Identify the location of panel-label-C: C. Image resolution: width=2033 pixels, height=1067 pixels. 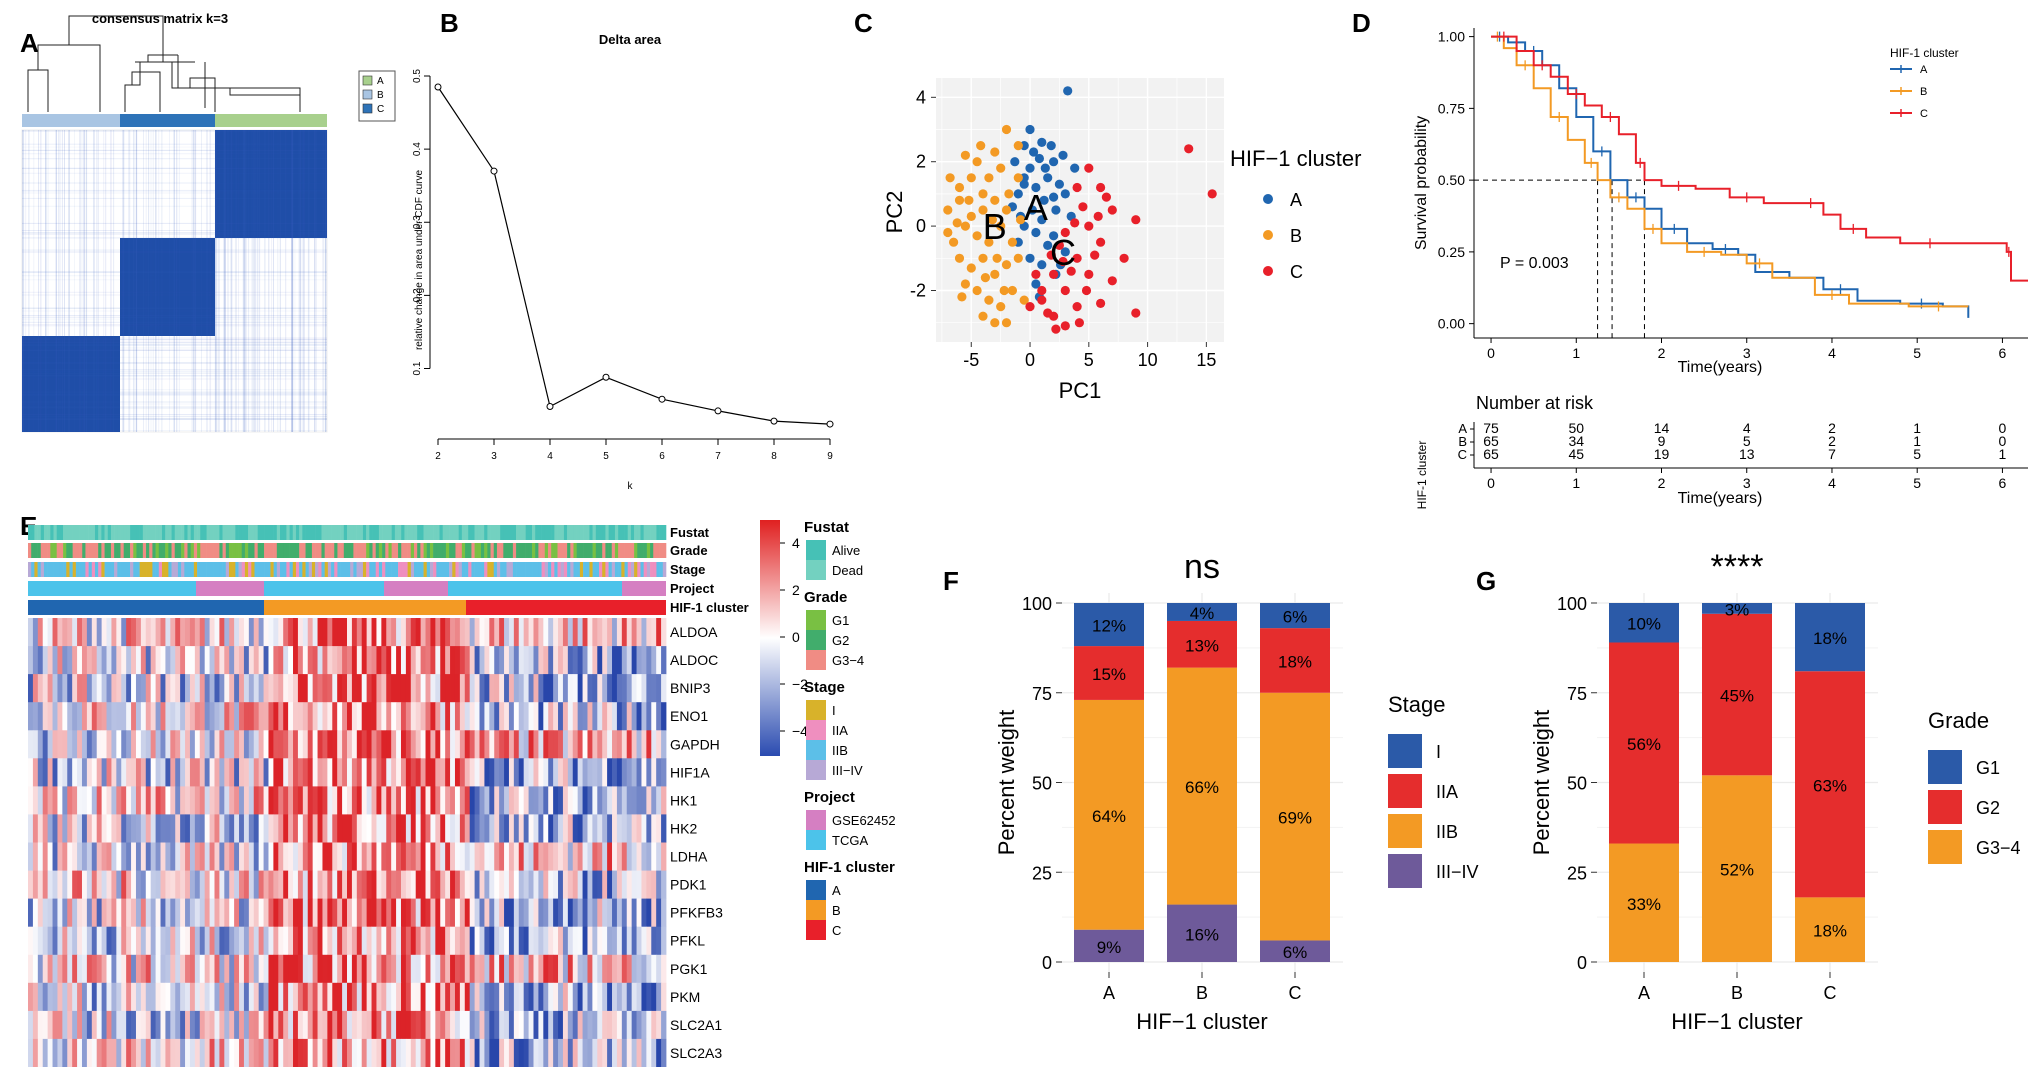
(863, 23).